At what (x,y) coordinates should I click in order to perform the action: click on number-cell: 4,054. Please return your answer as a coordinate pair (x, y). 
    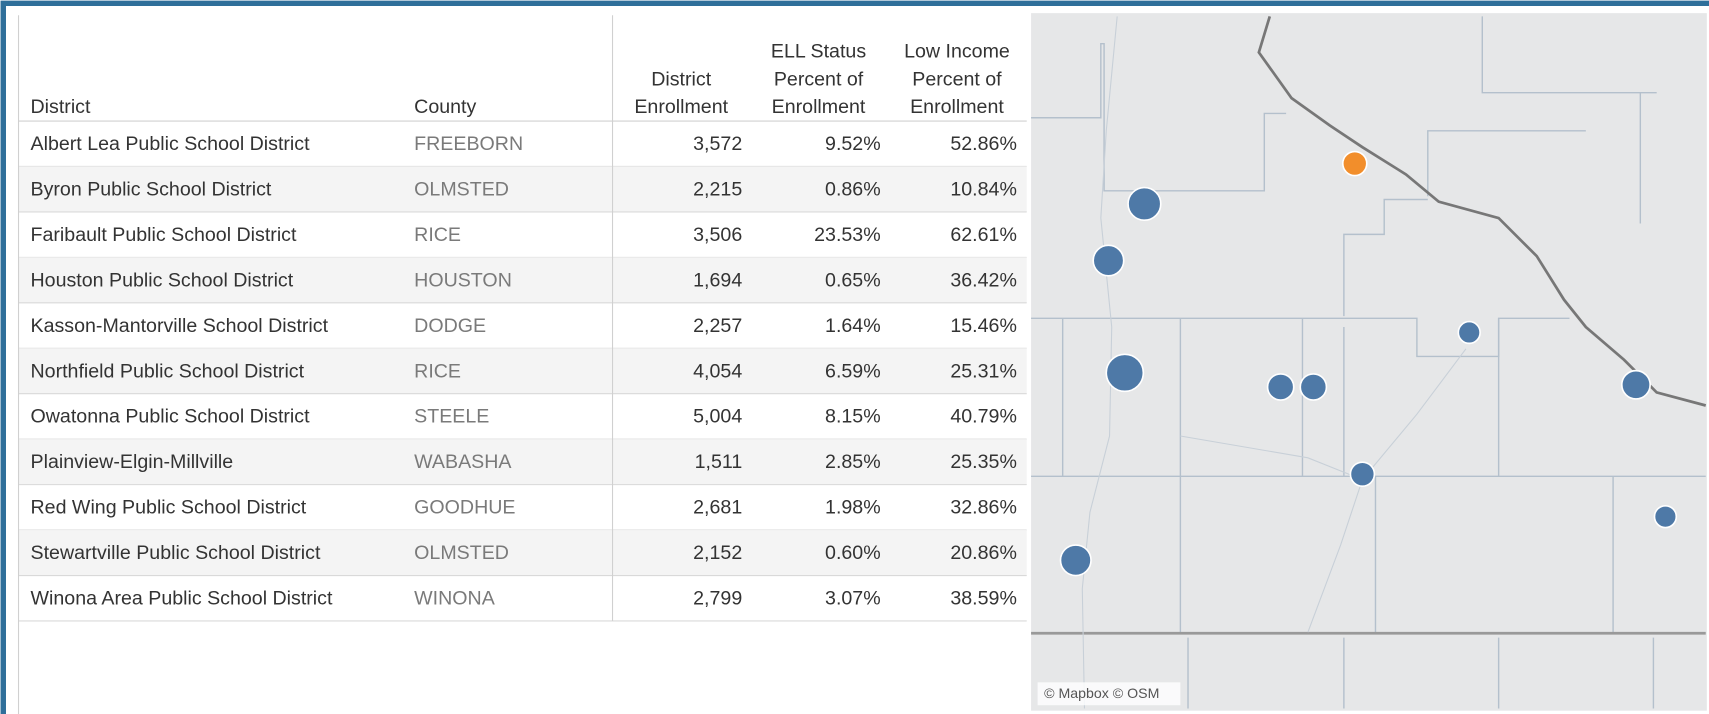
    Looking at the image, I should click on (717, 371).